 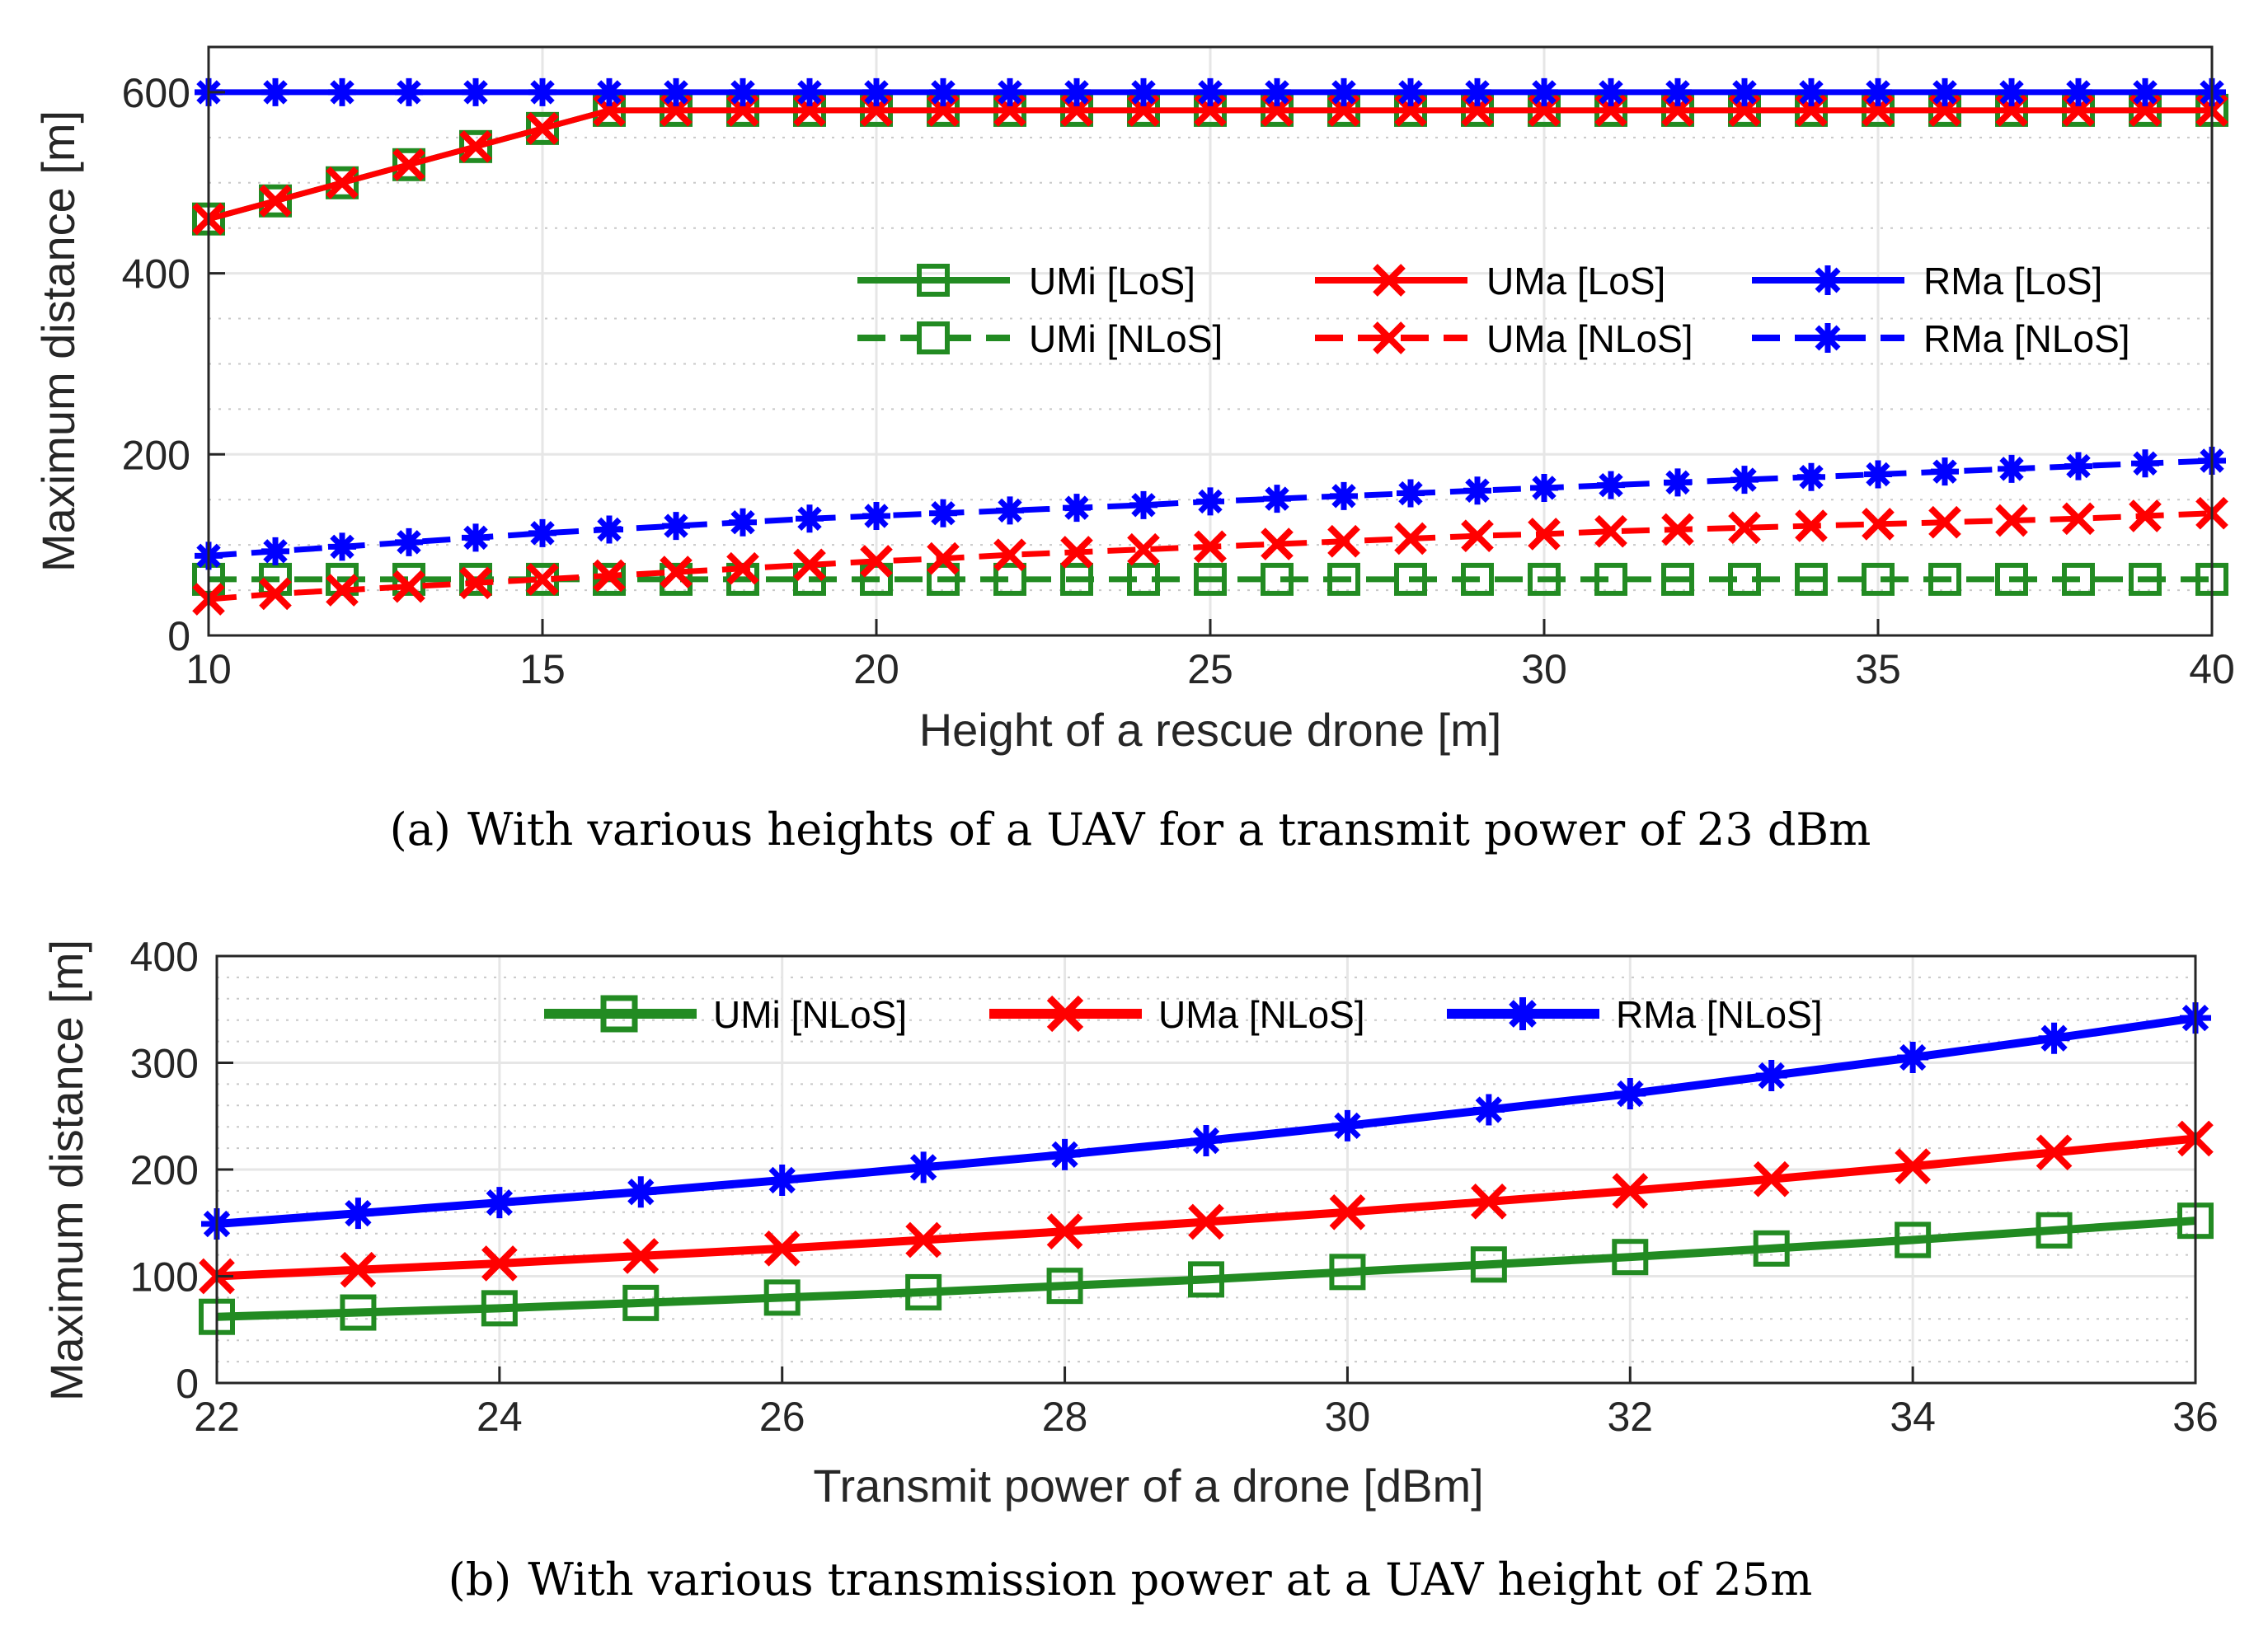 What do you see at coordinates (480, 1580) in the screenshot?
I see `caption-label-b: (b)` at bounding box center [480, 1580].